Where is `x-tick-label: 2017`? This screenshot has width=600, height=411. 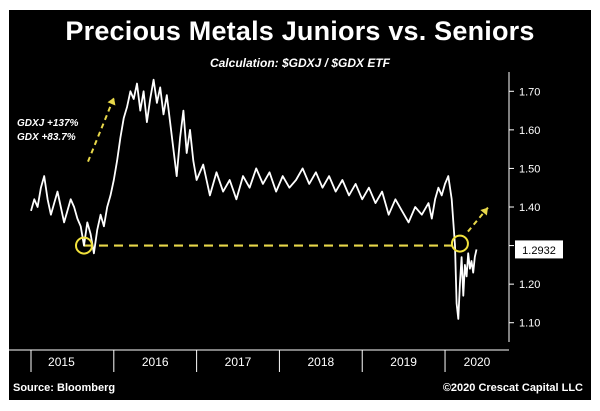
x-tick-label: 2017 is located at coordinates (238, 362).